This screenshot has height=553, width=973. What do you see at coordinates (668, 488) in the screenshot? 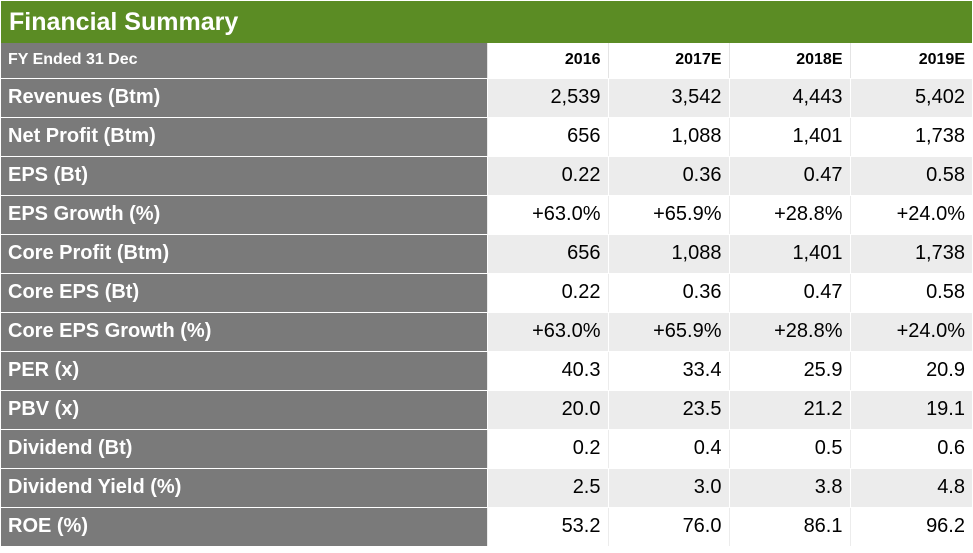
I see `row-value: 3.0` at bounding box center [668, 488].